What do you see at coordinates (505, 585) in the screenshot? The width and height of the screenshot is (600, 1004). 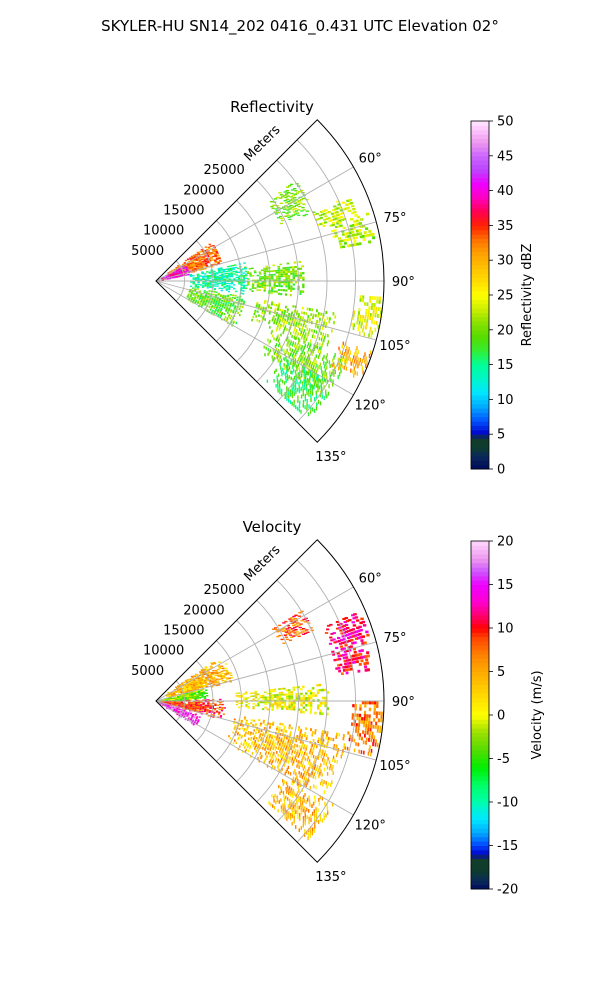 I see `colorbar-tick-label: 15` at bounding box center [505, 585].